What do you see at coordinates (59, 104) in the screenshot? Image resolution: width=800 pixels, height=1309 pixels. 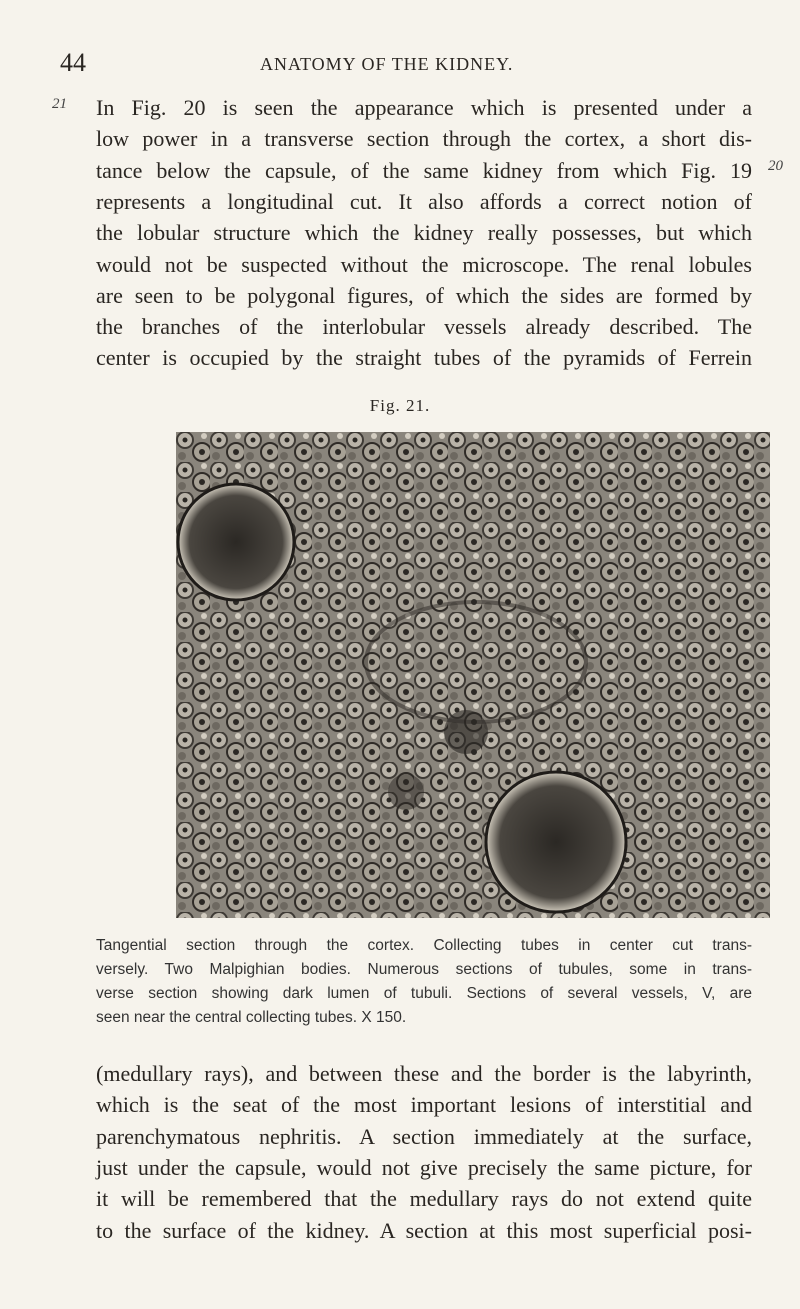 I see `margin-note: 21` at bounding box center [59, 104].